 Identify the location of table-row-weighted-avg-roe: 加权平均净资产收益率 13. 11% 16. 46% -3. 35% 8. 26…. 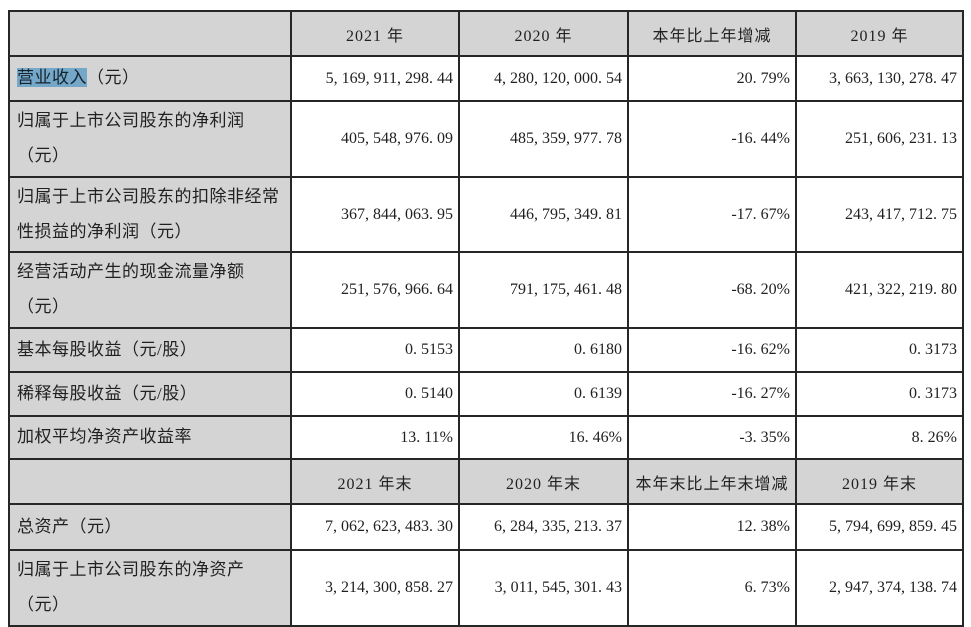
(486, 438).